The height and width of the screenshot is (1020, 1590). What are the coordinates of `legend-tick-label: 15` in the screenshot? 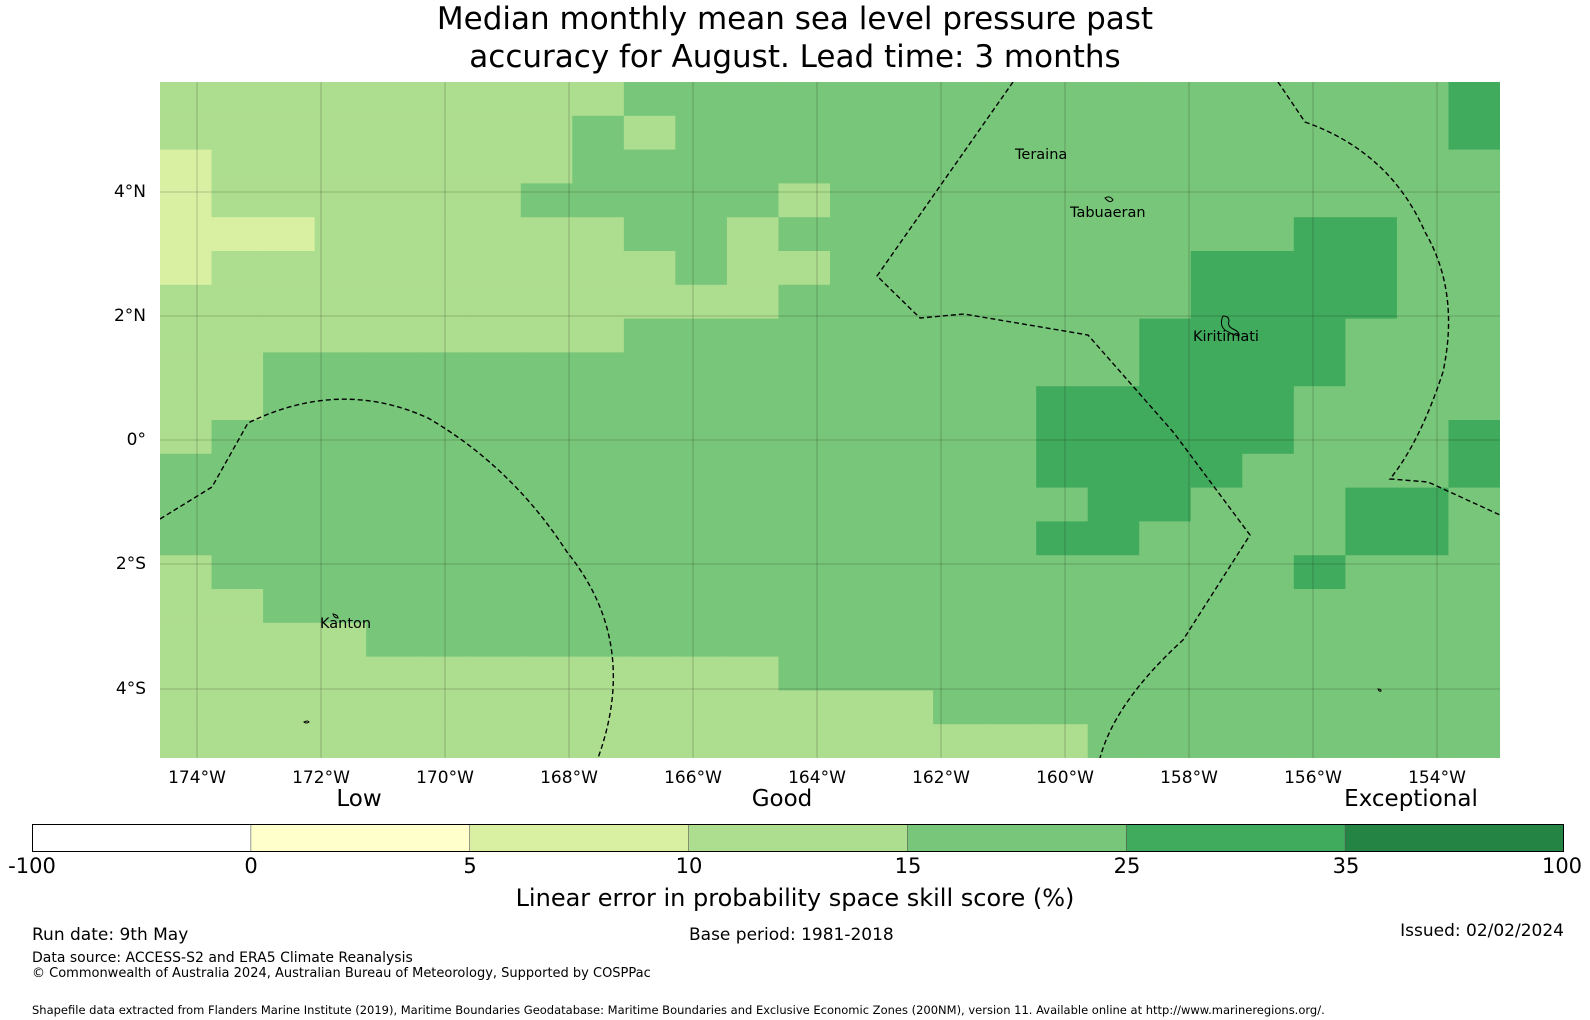 It's located at (908, 866).